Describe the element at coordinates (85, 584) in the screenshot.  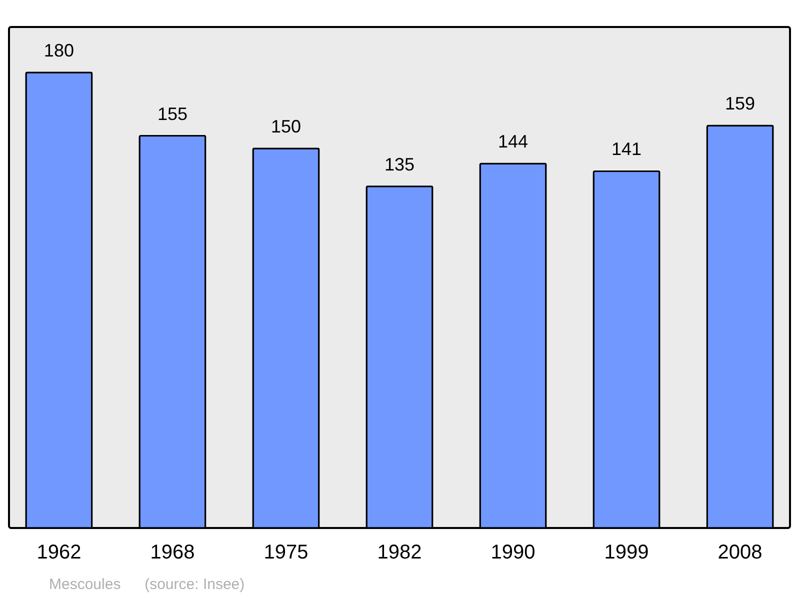
I see `text: Mescoules` at that location.